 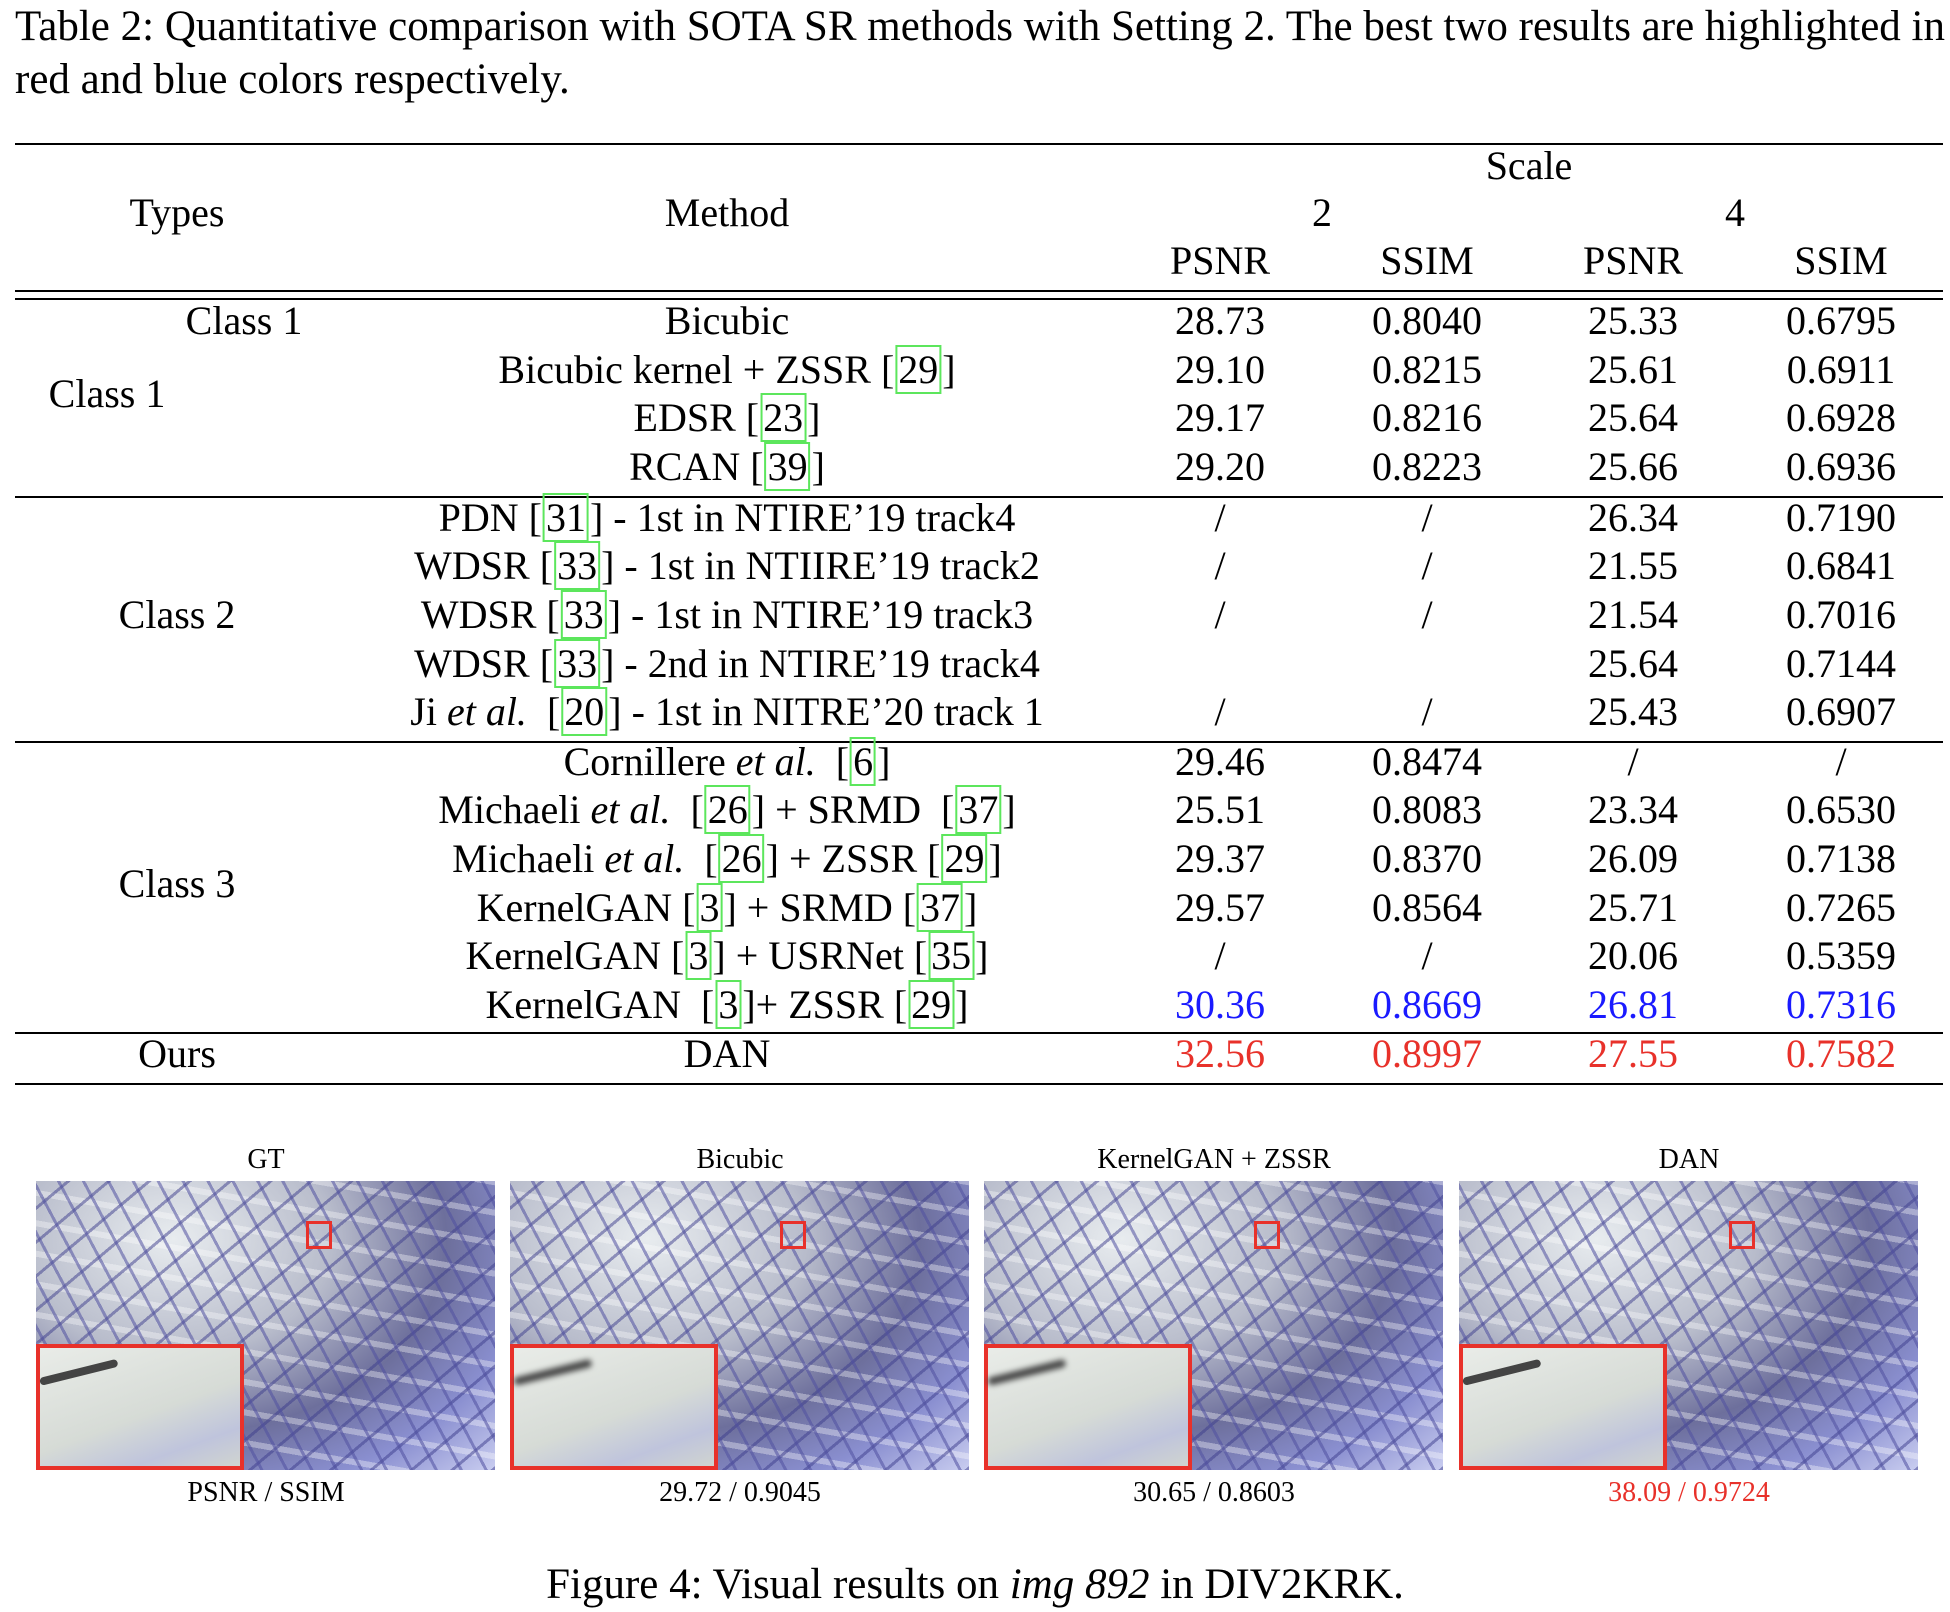 What do you see at coordinates (649, 761) in the screenshot?
I see `method-text: Cornillere` at bounding box center [649, 761].